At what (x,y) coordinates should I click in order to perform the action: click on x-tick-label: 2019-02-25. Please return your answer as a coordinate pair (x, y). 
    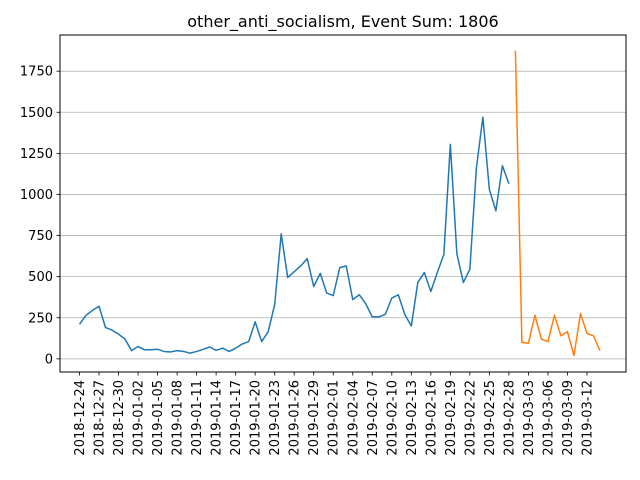
    Looking at the image, I should click on (490, 418).